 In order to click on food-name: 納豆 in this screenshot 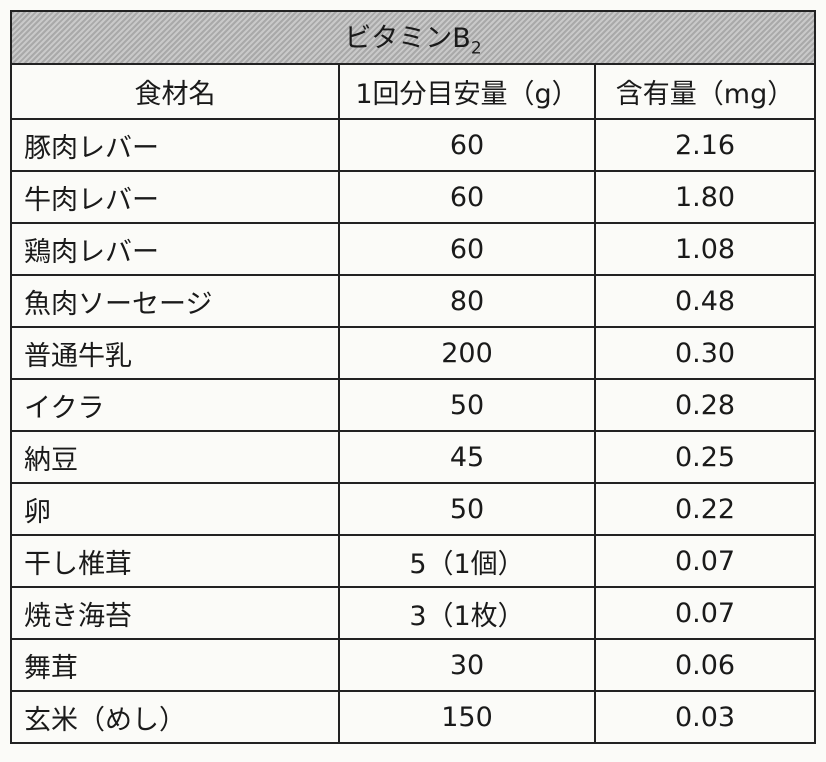, I will do `click(175, 457)`.